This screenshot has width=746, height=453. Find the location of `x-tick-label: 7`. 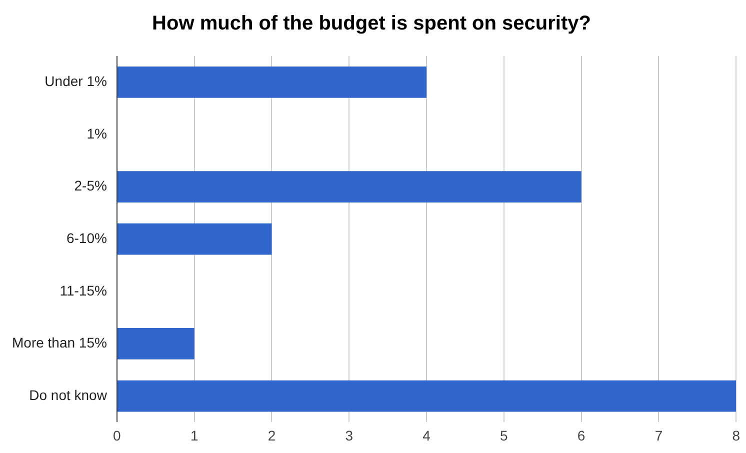

x-tick-label: 7 is located at coordinates (658, 435).